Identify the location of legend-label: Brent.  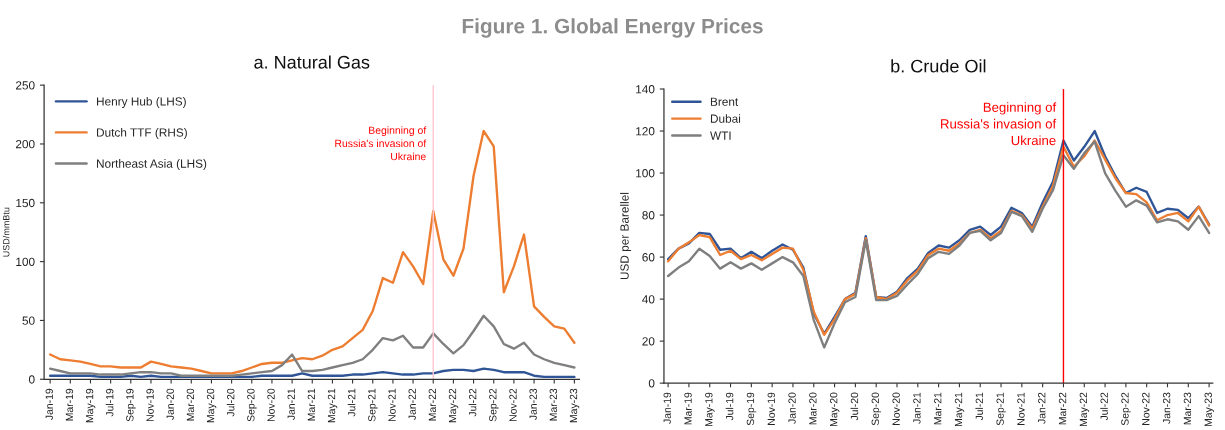
(724, 101).